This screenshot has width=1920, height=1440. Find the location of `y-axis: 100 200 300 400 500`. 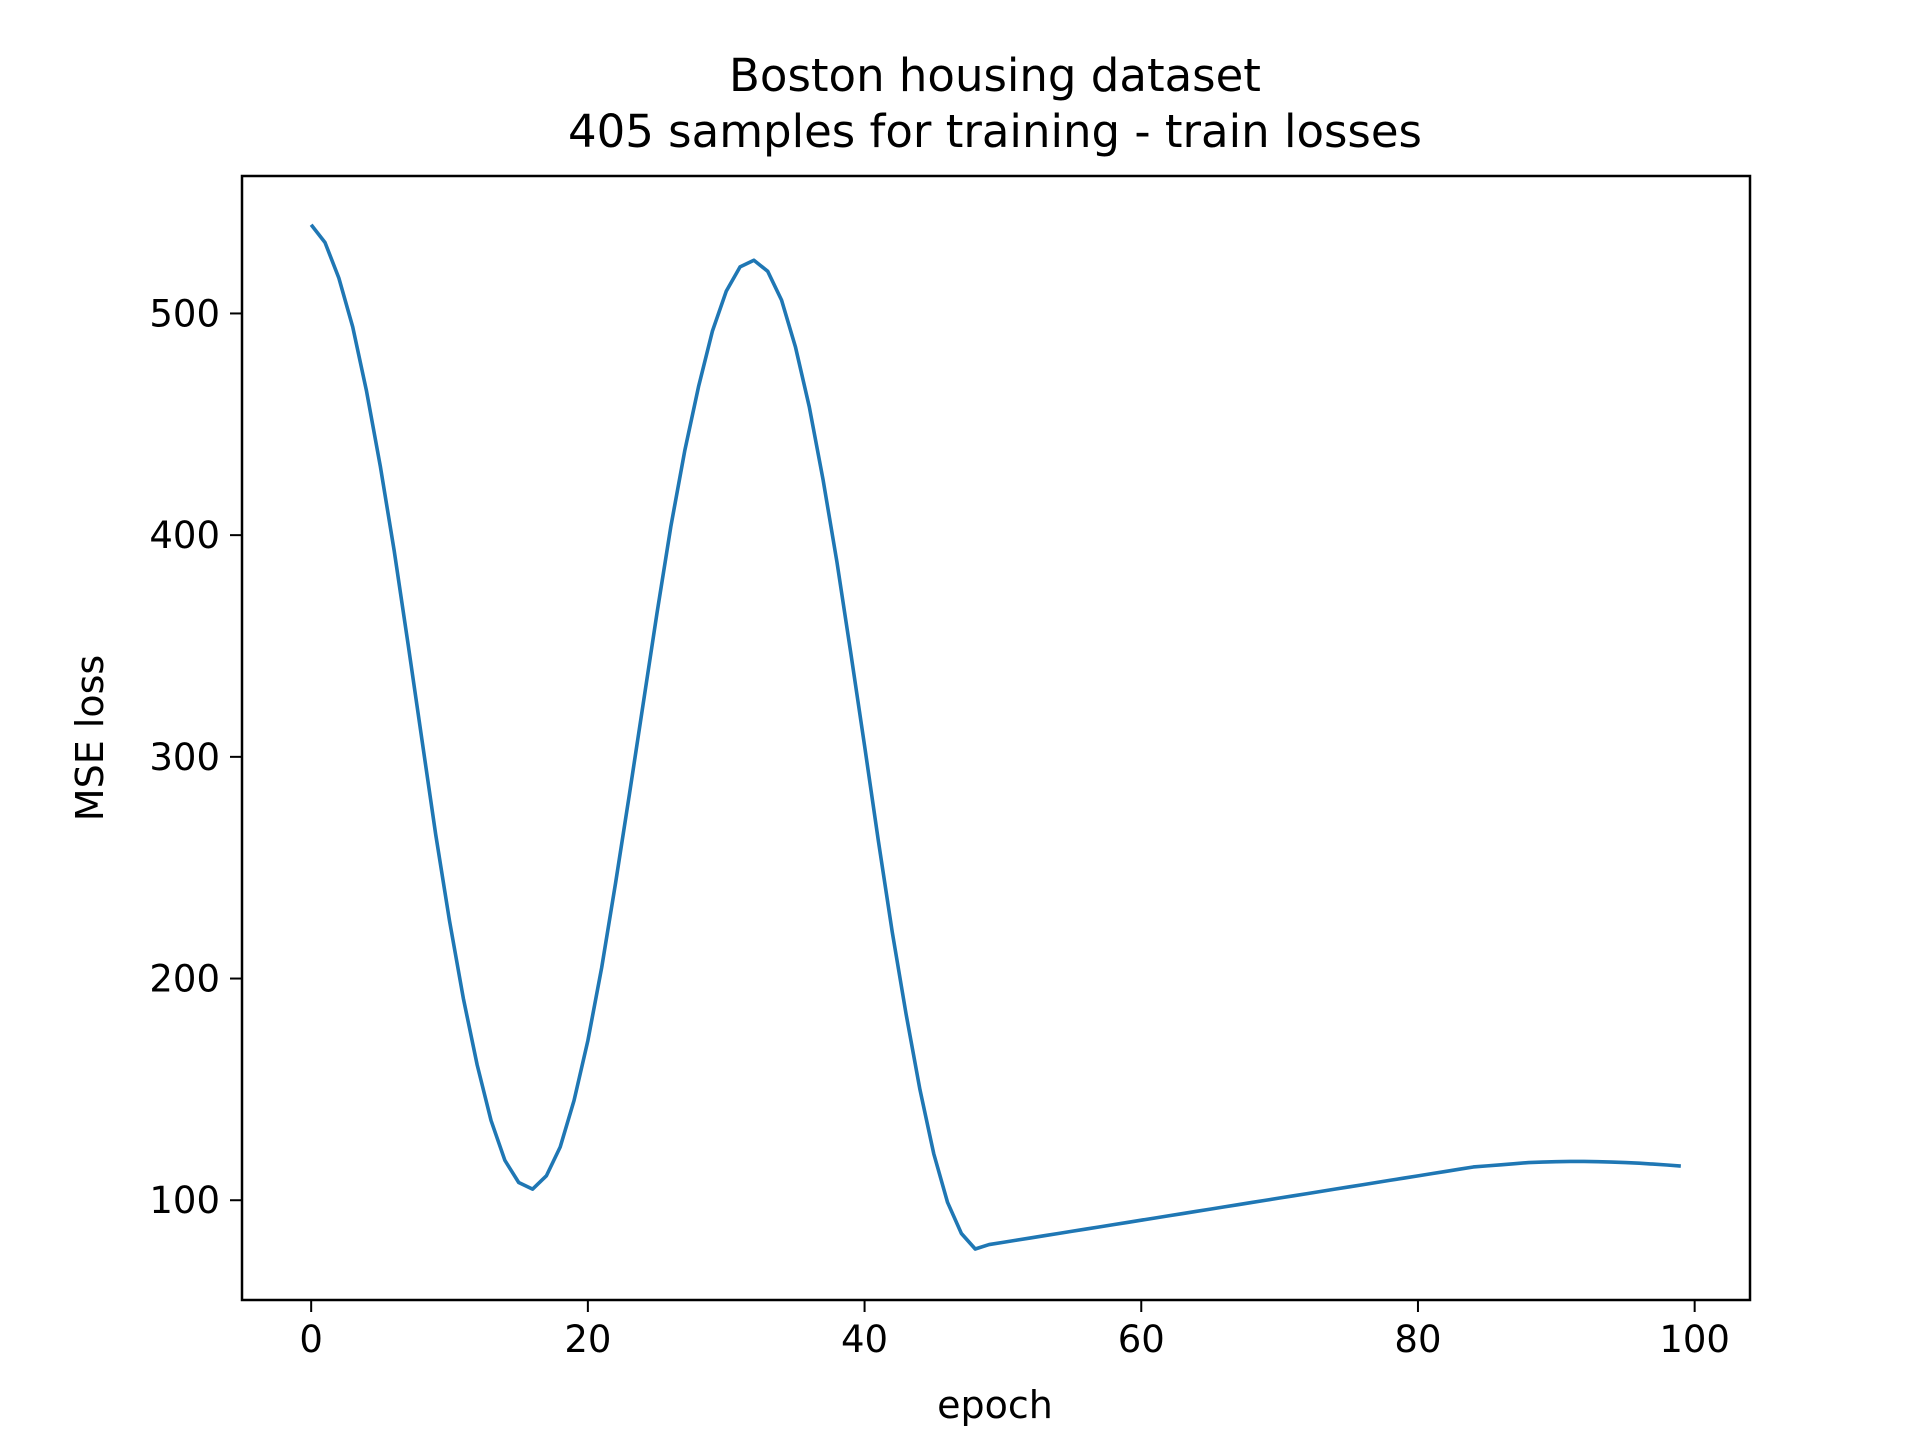

y-axis: 100 200 300 400 500 is located at coordinates (195, 757).